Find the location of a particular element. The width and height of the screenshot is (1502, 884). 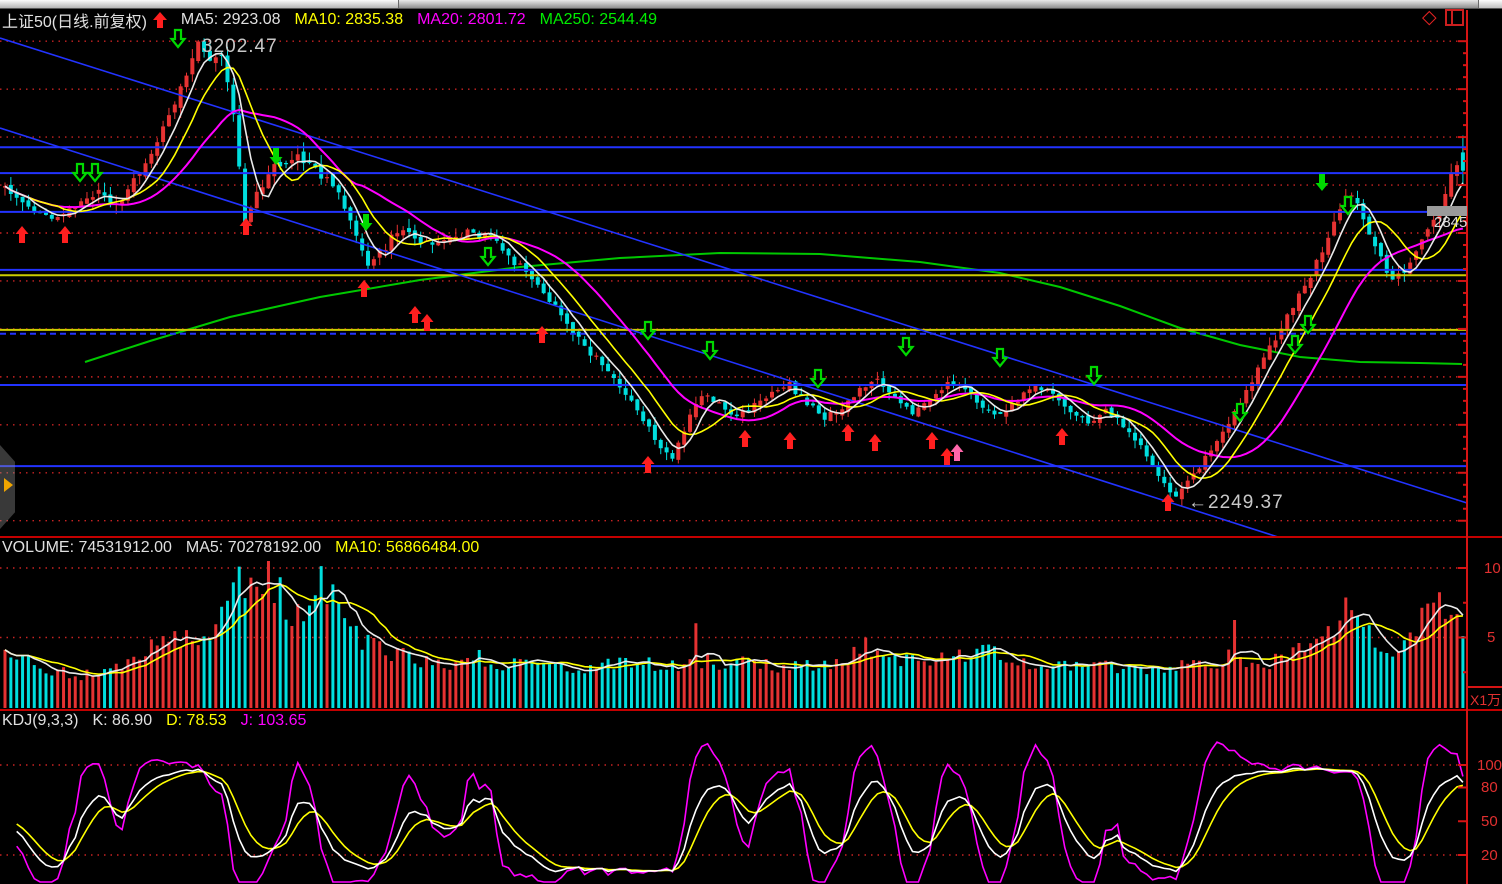

kdj-k-readout: K: 86.90 is located at coordinates (122, 720).